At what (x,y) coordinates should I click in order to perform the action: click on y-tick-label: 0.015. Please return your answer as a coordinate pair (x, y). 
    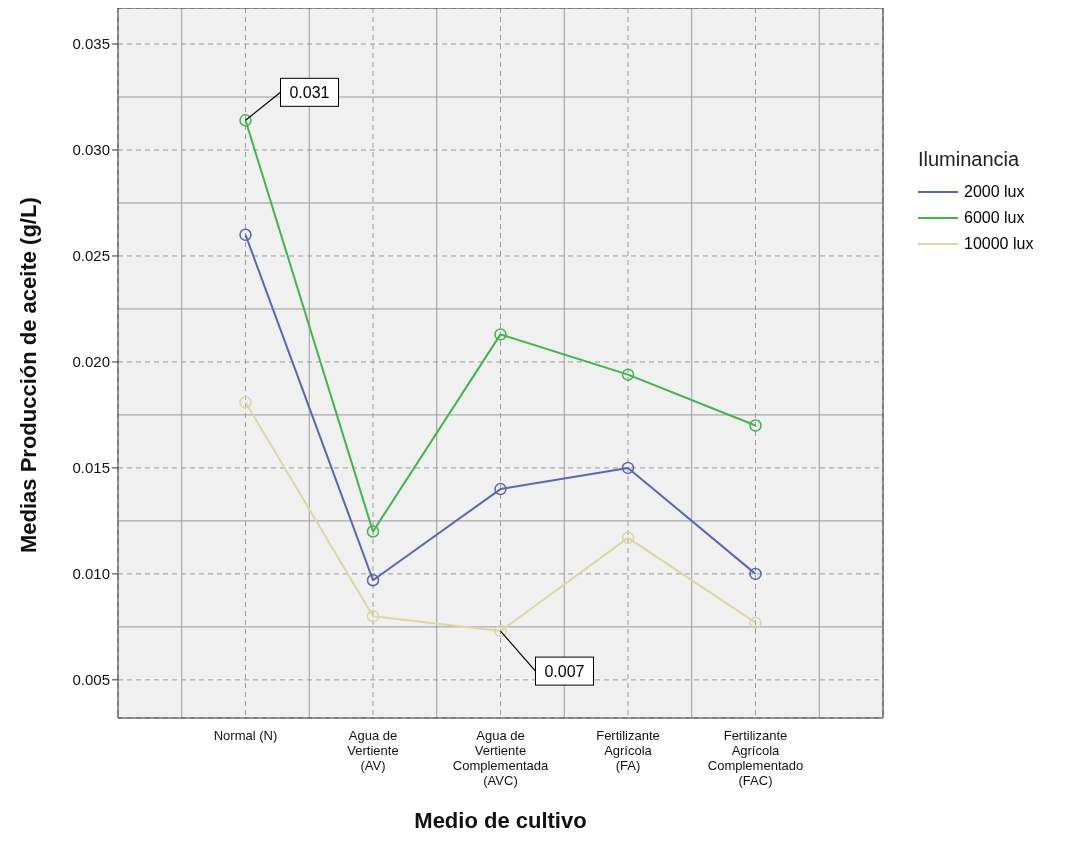
    Looking at the image, I should click on (91, 468).